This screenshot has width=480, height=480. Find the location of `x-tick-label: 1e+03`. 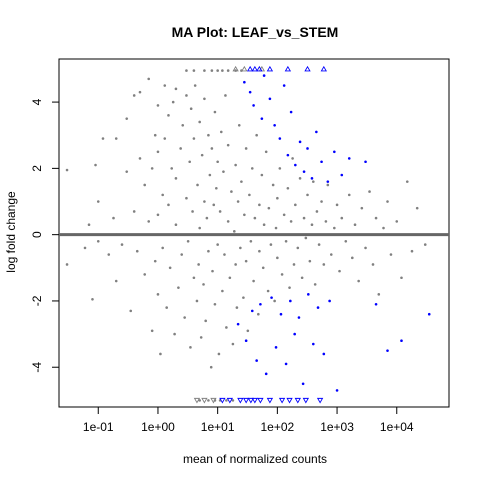

x-tick-label: 1e+03 is located at coordinates (337, 427).